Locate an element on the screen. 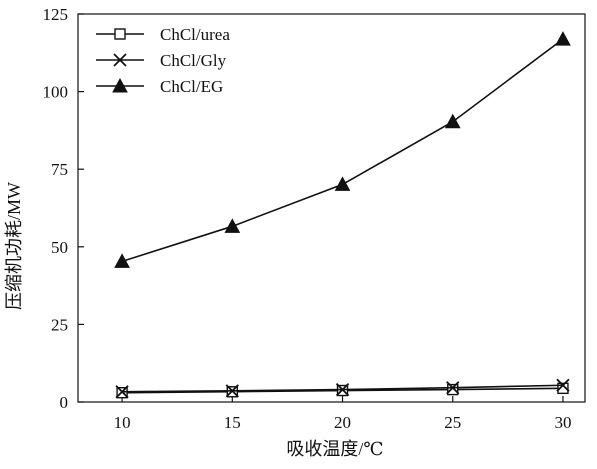  series-chcl-gly is located at coordinates (342, 388).